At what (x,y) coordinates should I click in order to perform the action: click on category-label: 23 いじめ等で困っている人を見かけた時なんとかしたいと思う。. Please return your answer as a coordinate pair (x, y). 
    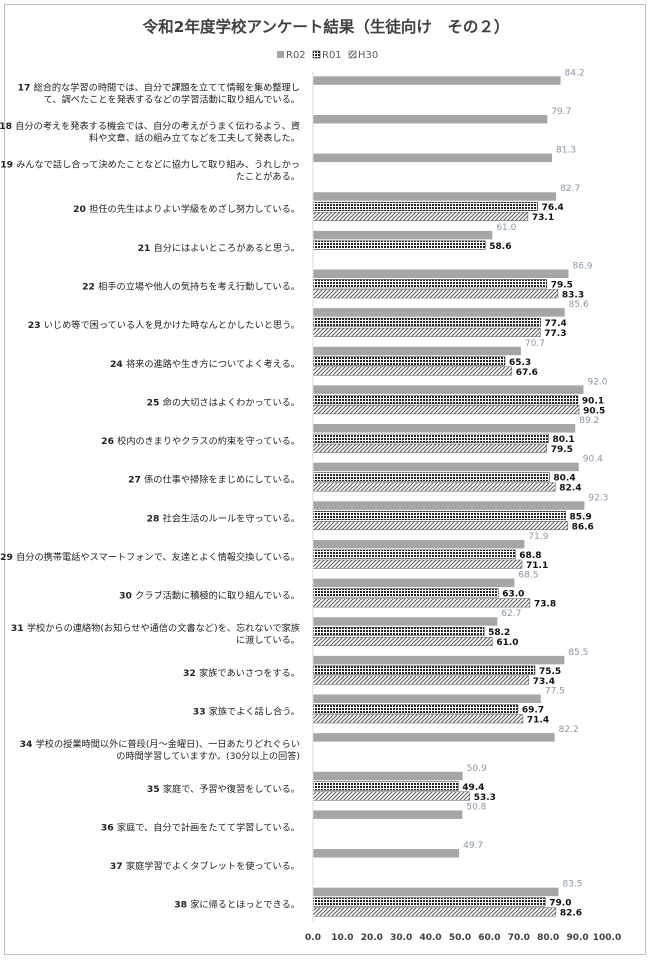
    Looking at the image, I should click on (164, 325).